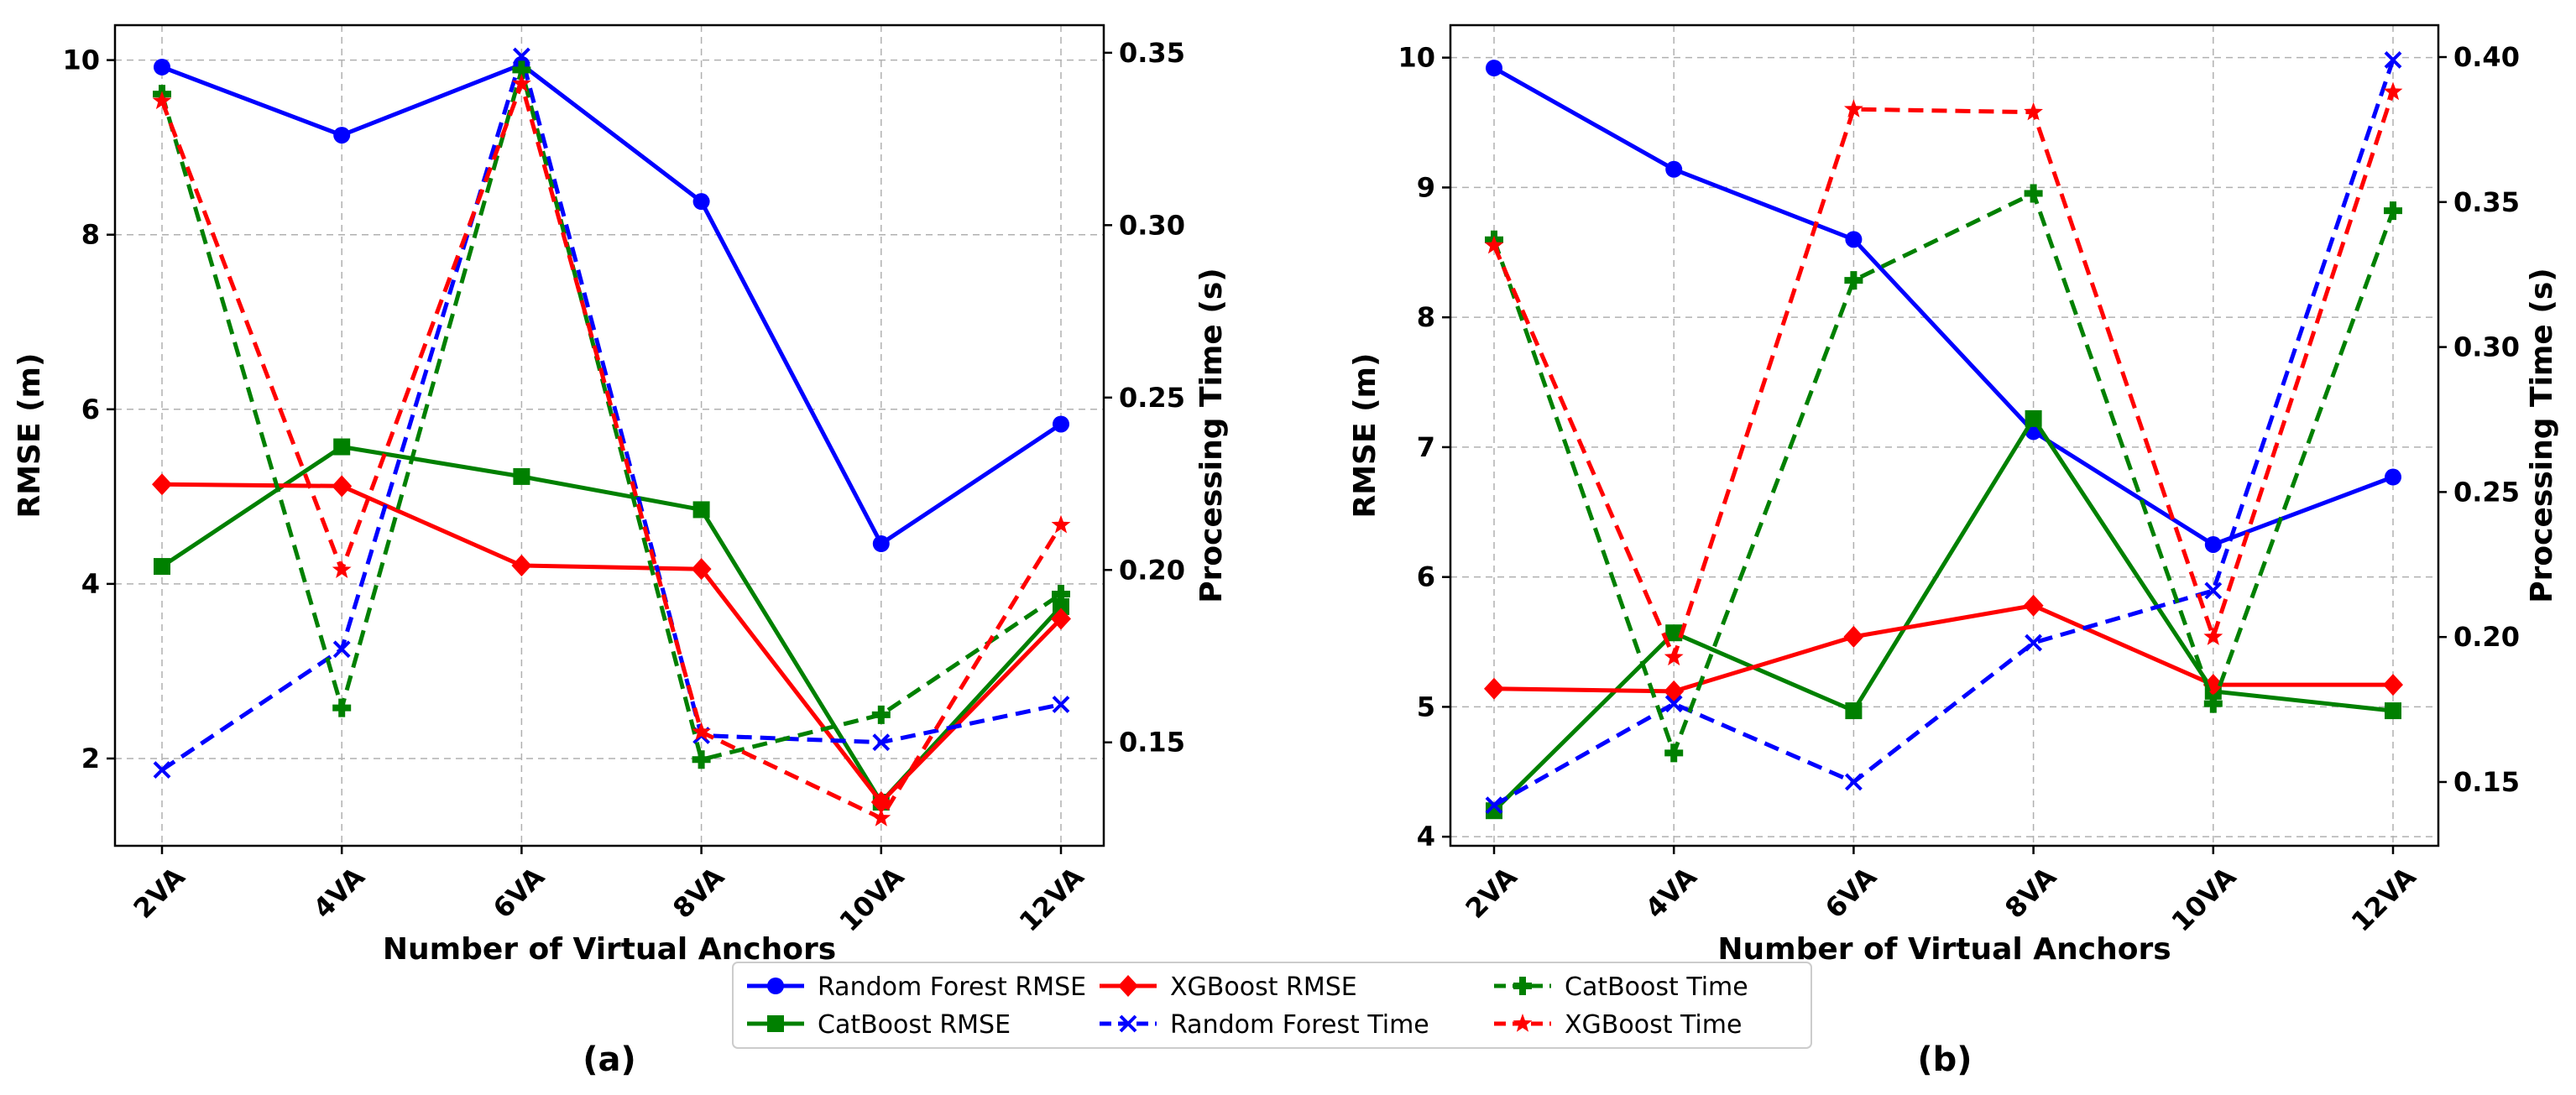 Image resolution: width=2576 pixels, height=1095 pixels. What do you see at coordinates (1426, 317) in the screenshot?
I see `y-tick-label: 8` at bounding box center [1426, 317].